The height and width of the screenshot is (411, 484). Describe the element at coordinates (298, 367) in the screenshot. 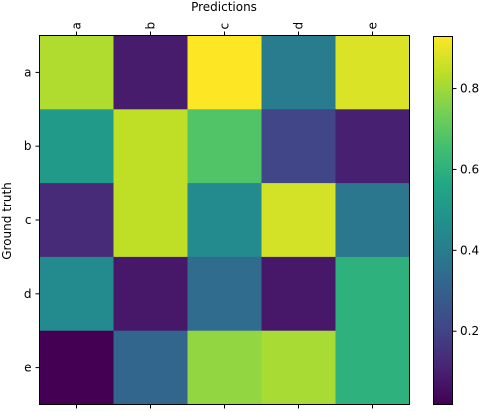

I see `heatmap-cell-e-d` at that location.